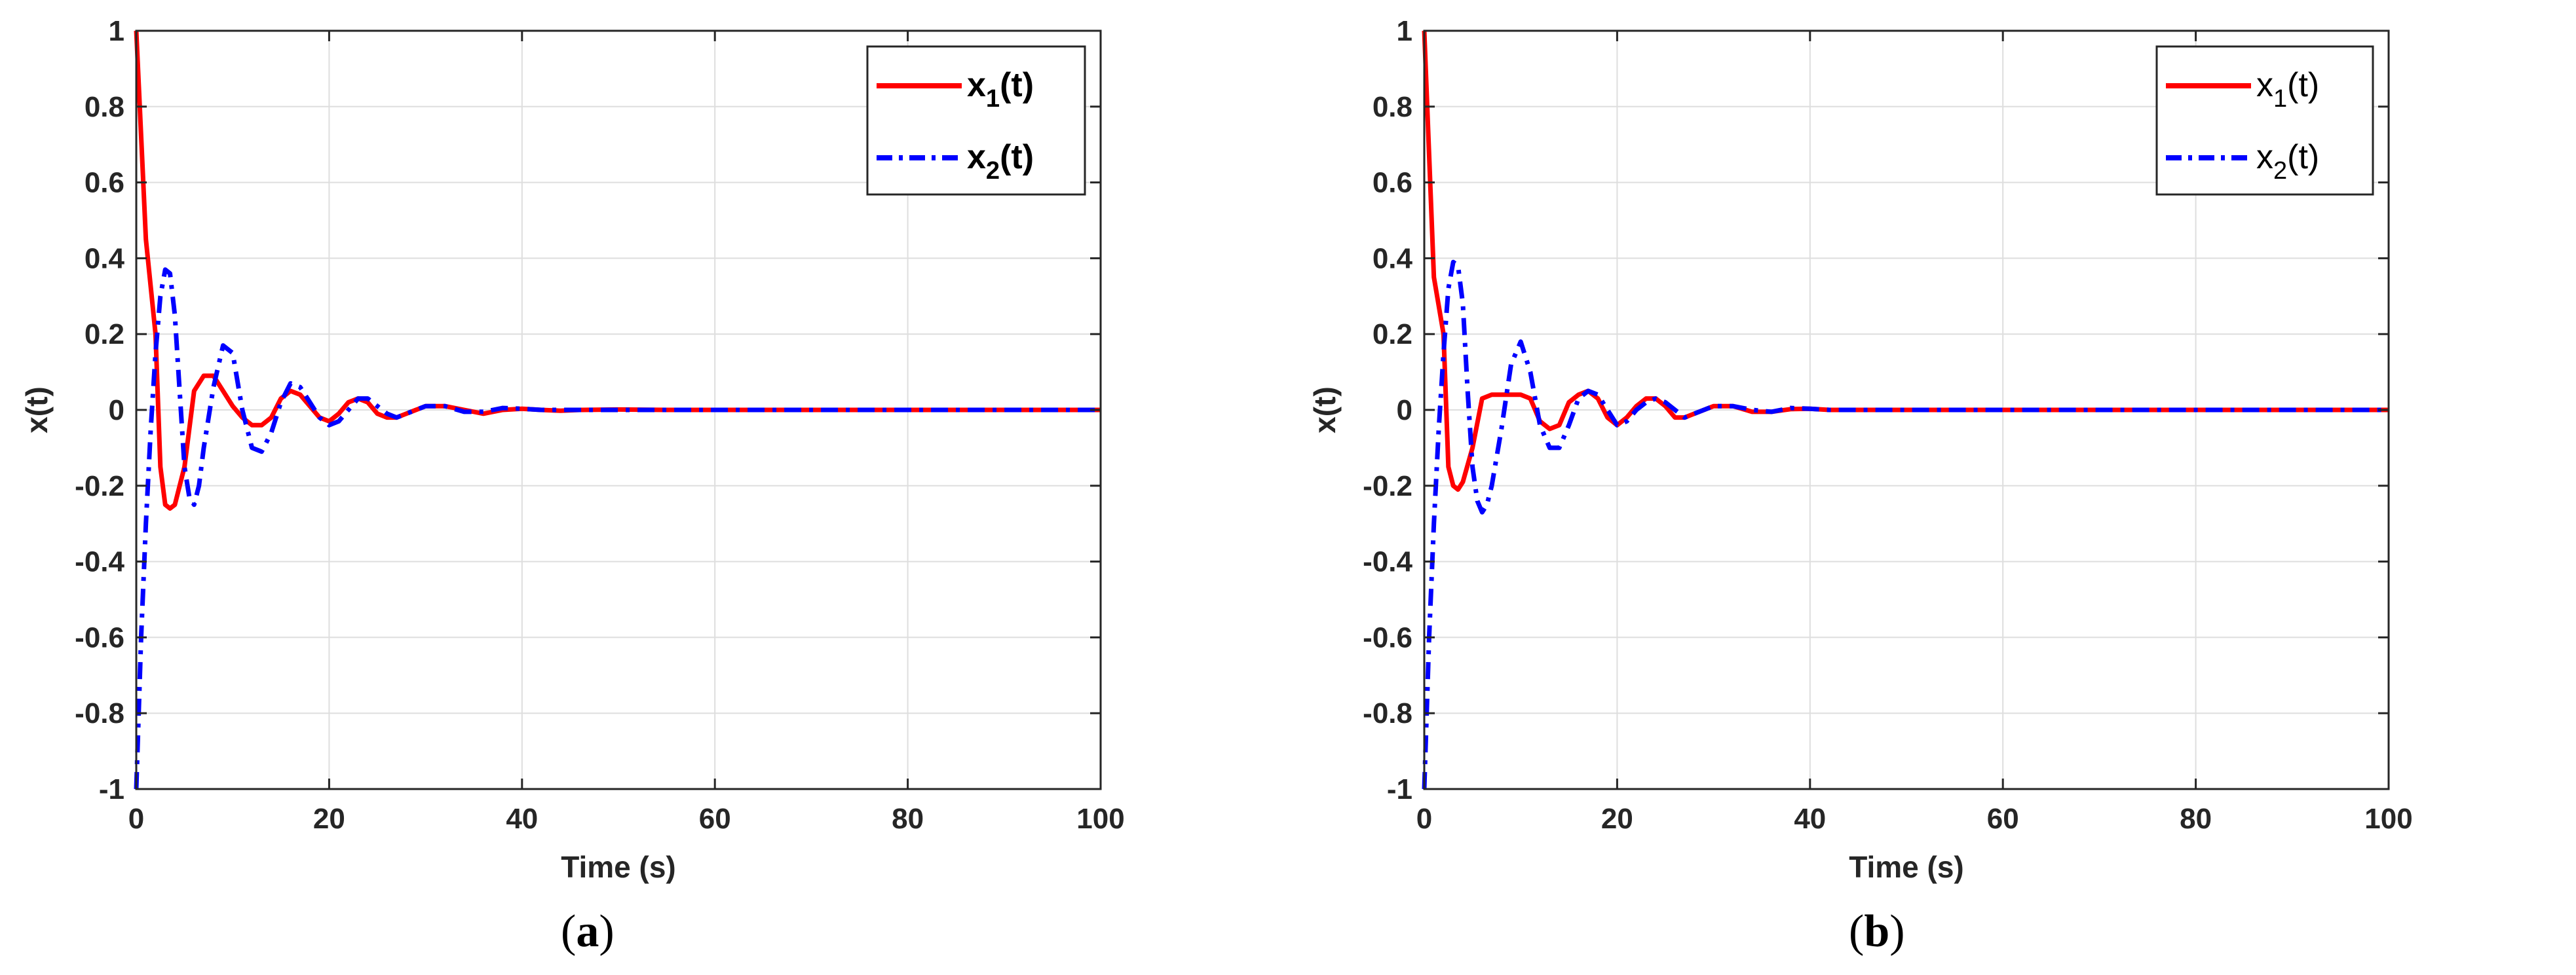  I want to click on panel-caption: (a), so click(588, 931).